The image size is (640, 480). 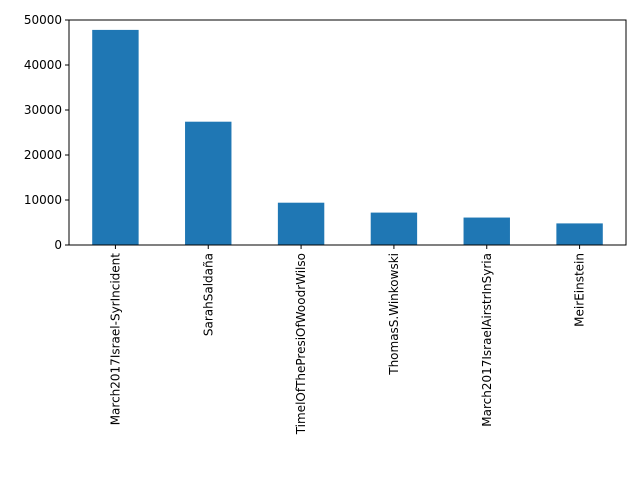 I want to click on y-tick-label: 30000, so click(x=43, y=110).